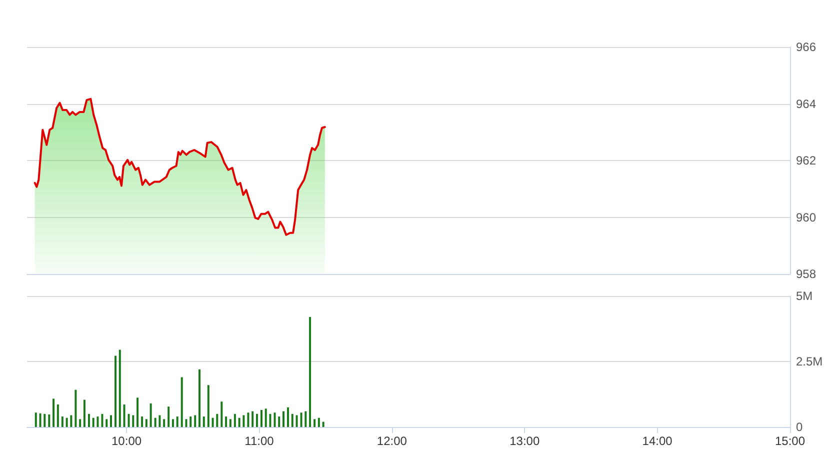 This screenshot has width=840, height=472. Describe the element at coordinates (806, 47) in the screenshot. I see `y-tick-label: 966` at that location.